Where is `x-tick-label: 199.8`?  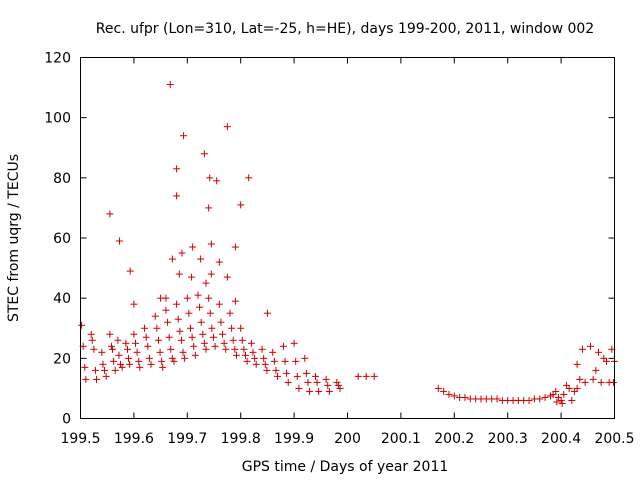 x-tick-label: 199.8 is located at coordinates (241, 439).